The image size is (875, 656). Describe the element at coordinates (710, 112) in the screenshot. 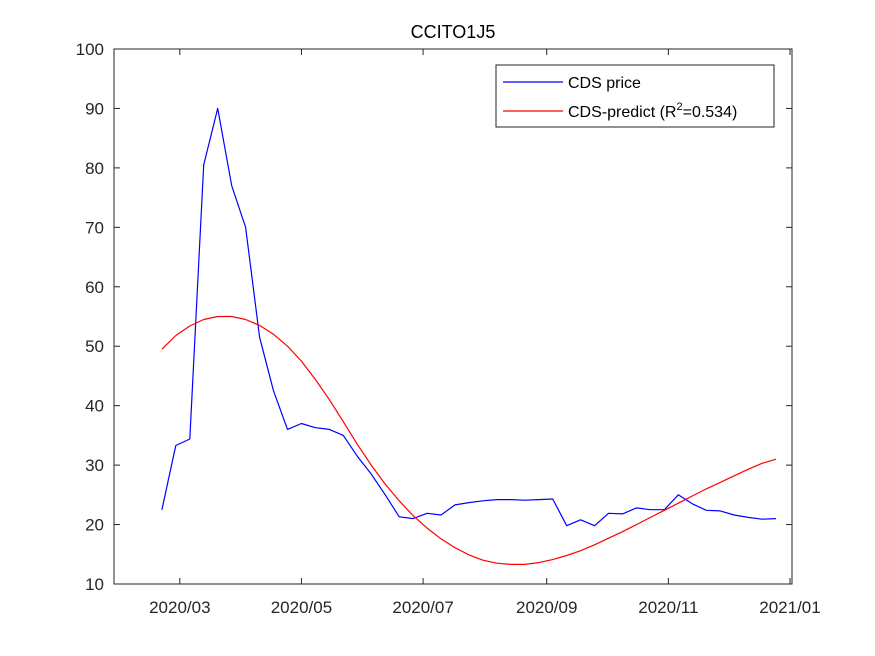

I see `legend-predict-suffix: =0.534)` at that location.